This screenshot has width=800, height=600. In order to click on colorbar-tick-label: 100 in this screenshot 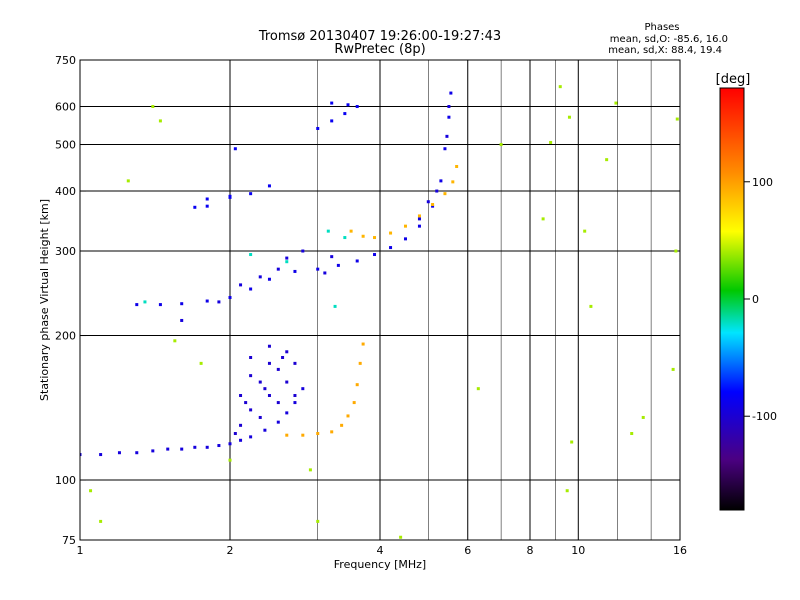, I will do `click(762, 182)`.